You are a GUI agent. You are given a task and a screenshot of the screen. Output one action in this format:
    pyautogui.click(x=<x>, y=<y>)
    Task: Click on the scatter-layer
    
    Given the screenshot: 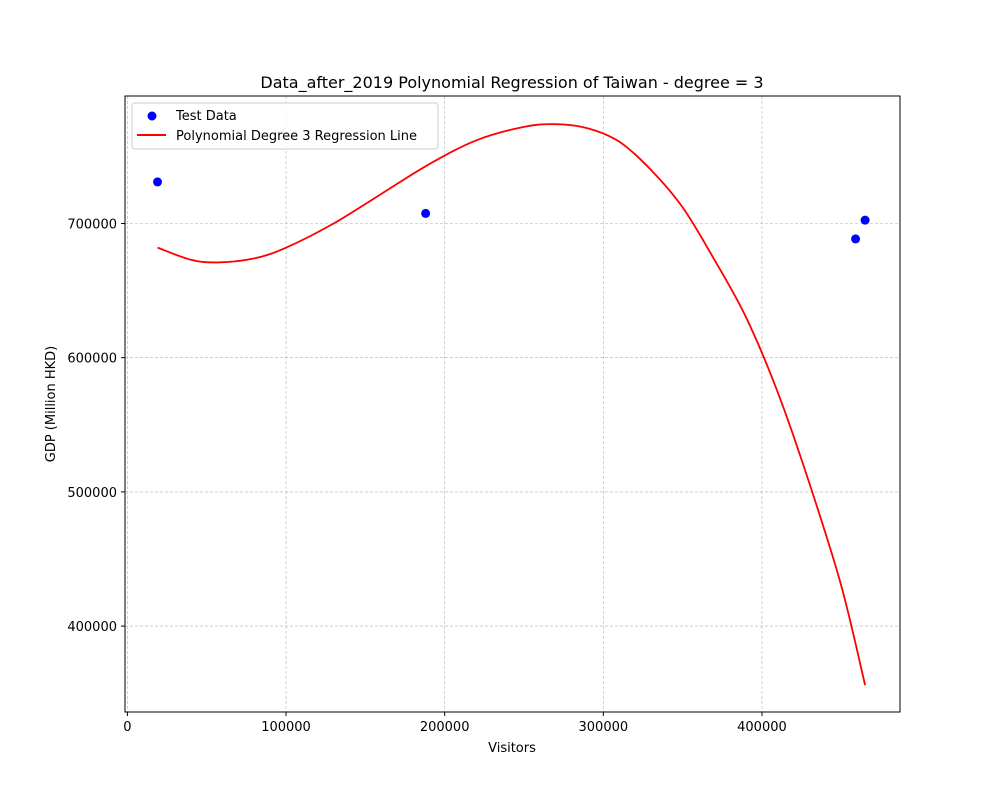 What is the action you would take?
    pyautogui.click(x=511, y=210)
    